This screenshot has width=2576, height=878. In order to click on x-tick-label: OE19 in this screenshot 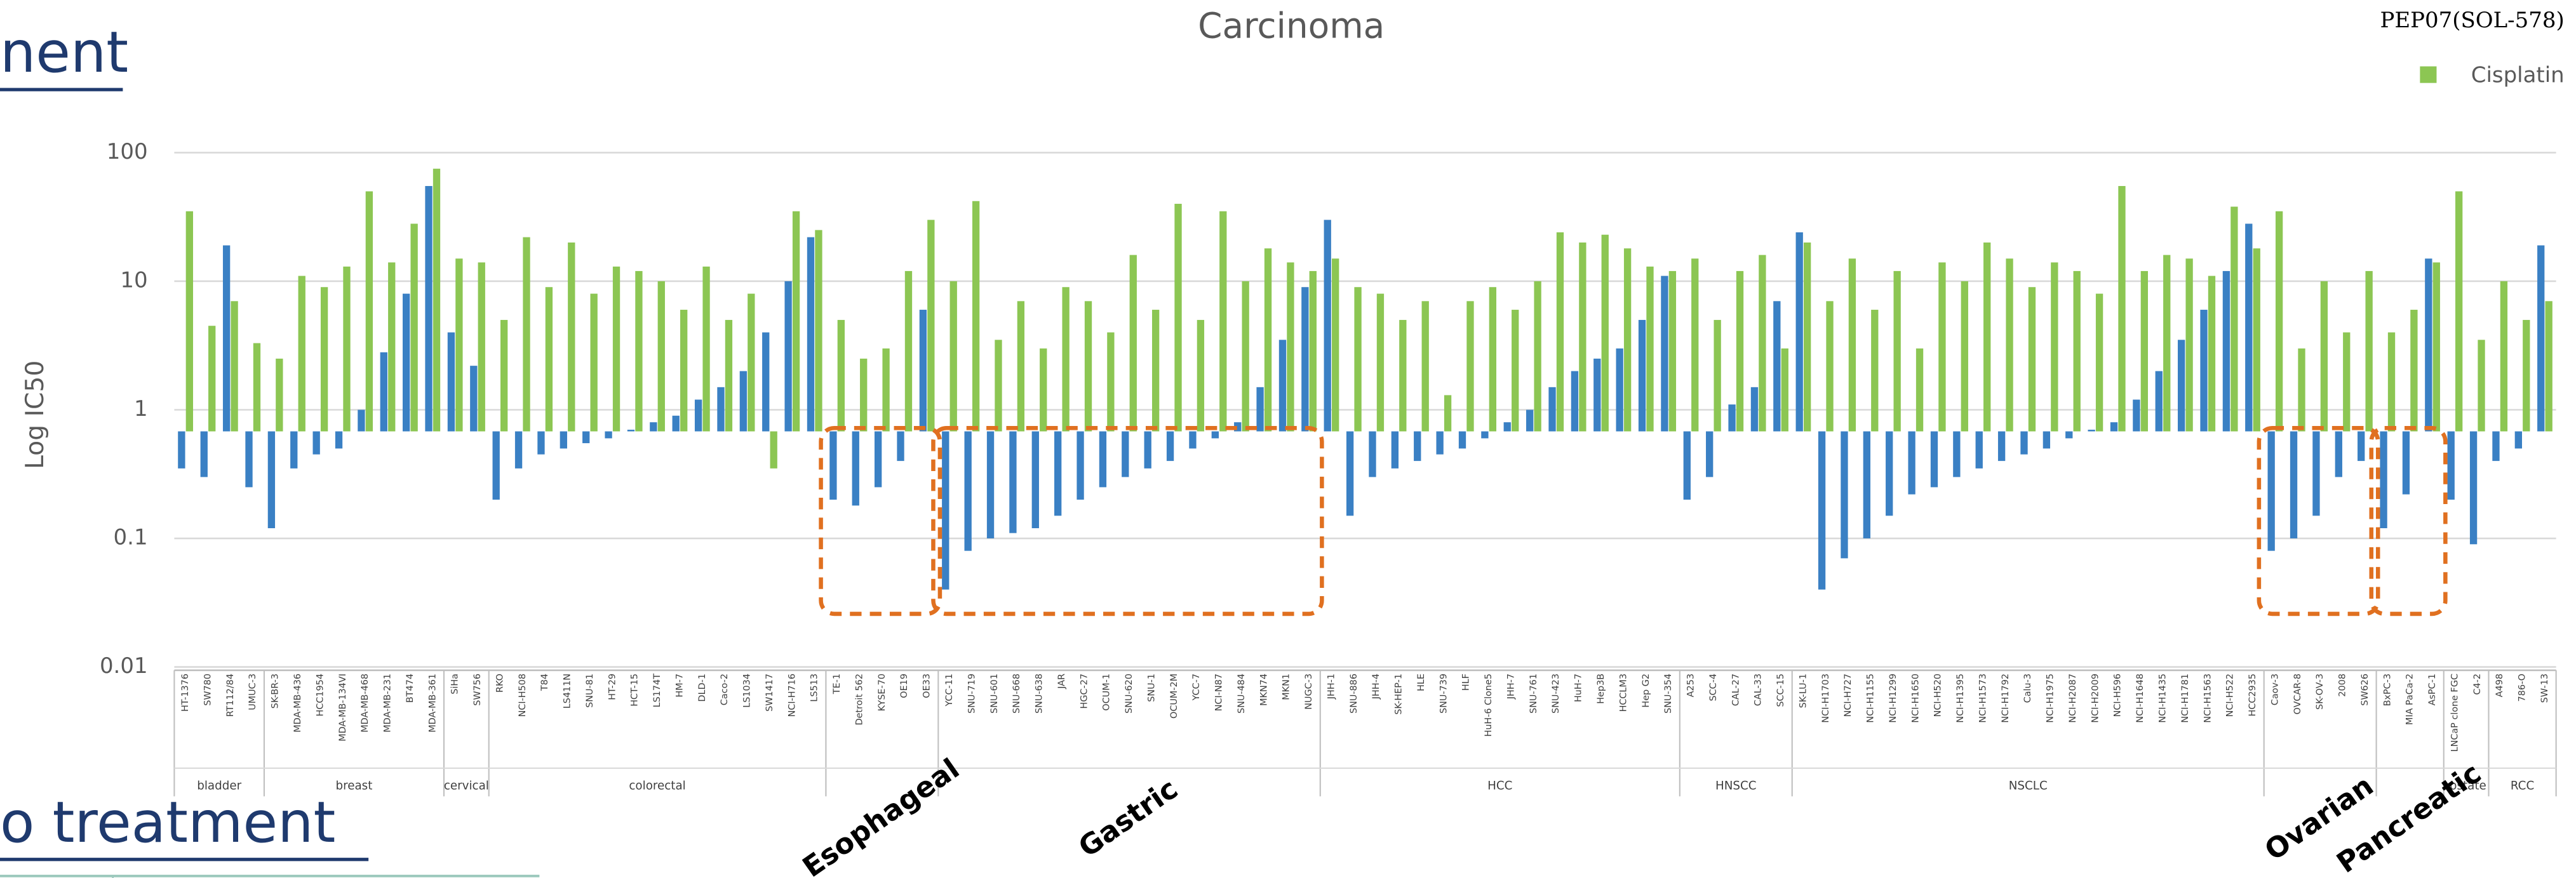, I will do `click(904, 686)`.